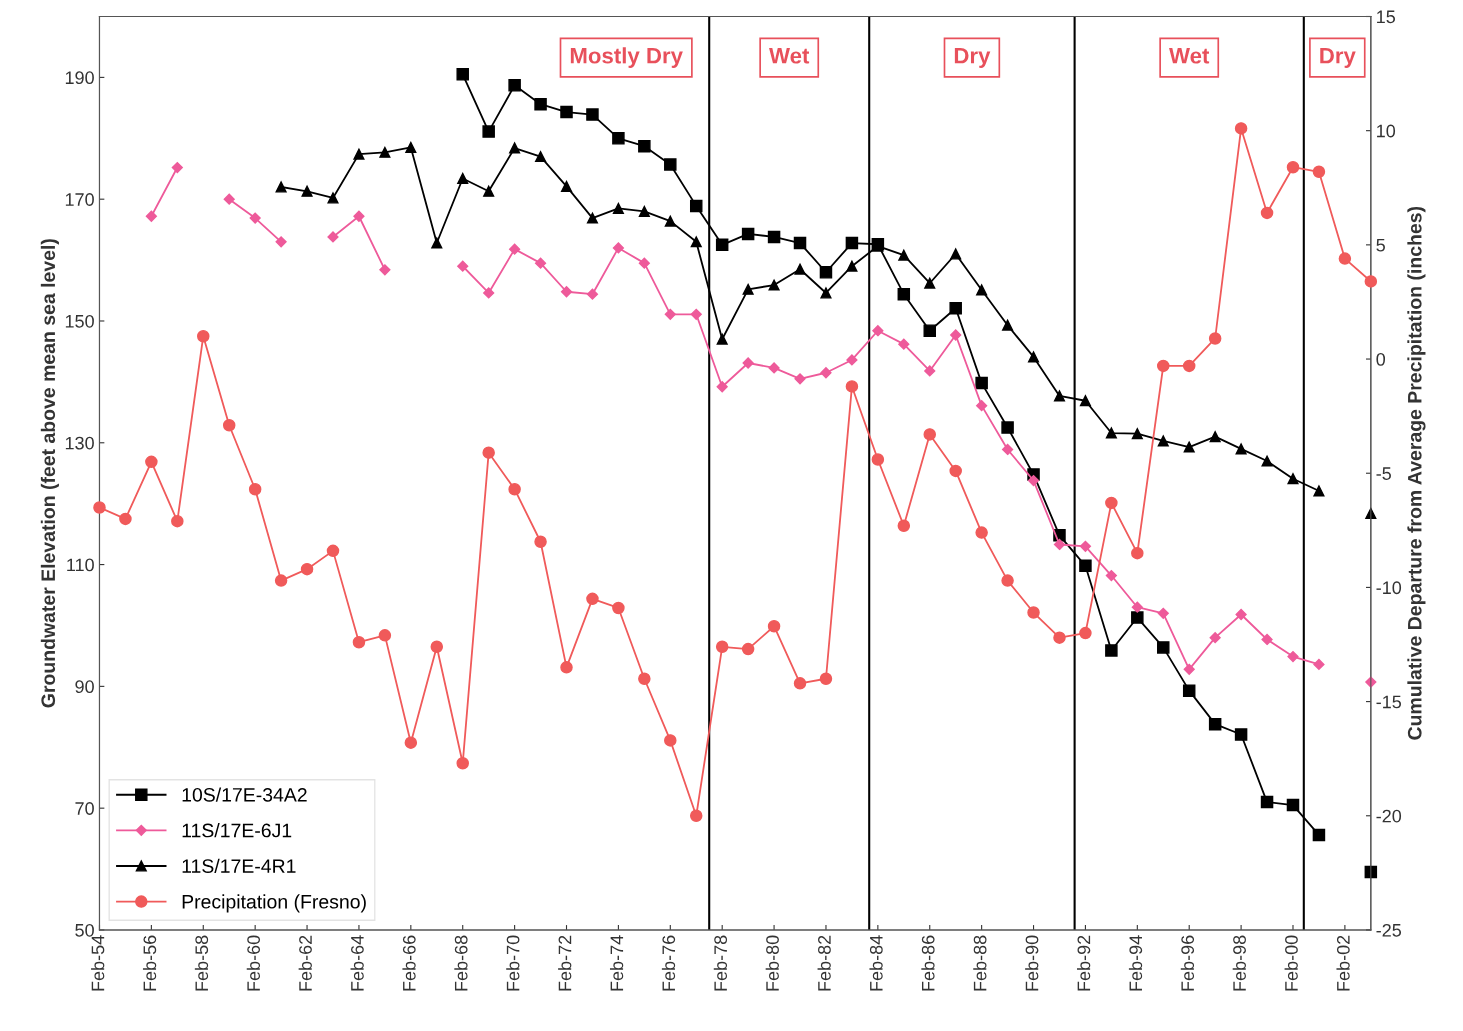 The height and width of the screenshot is (1031, 1463). Describe the element at coordinates (1416, 473) in the screenshot. I see `y2-axis-title: Cumulative Departure from Average Precipitation (inches)` at that location.